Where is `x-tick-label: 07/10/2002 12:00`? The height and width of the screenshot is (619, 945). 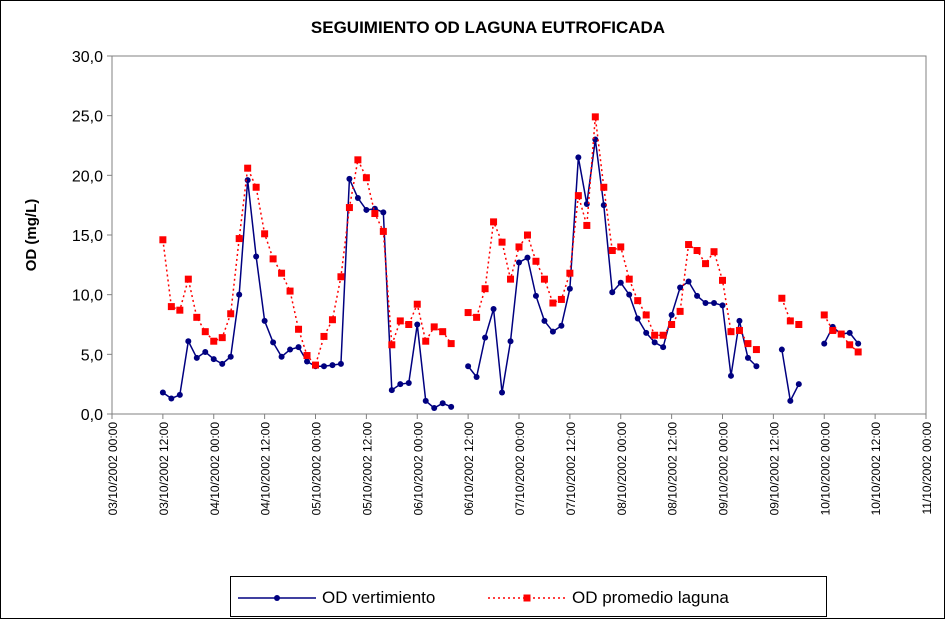
x-tick-label: 07/10/2002 12:00 is located at coordinates (571, 469).